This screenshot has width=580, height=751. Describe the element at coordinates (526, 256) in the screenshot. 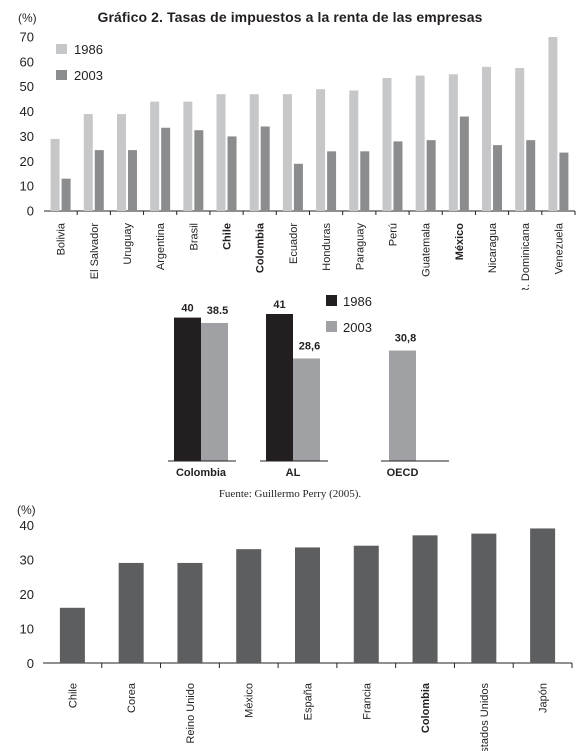

I see `x-tick-label: R. Dominicana` at that location.